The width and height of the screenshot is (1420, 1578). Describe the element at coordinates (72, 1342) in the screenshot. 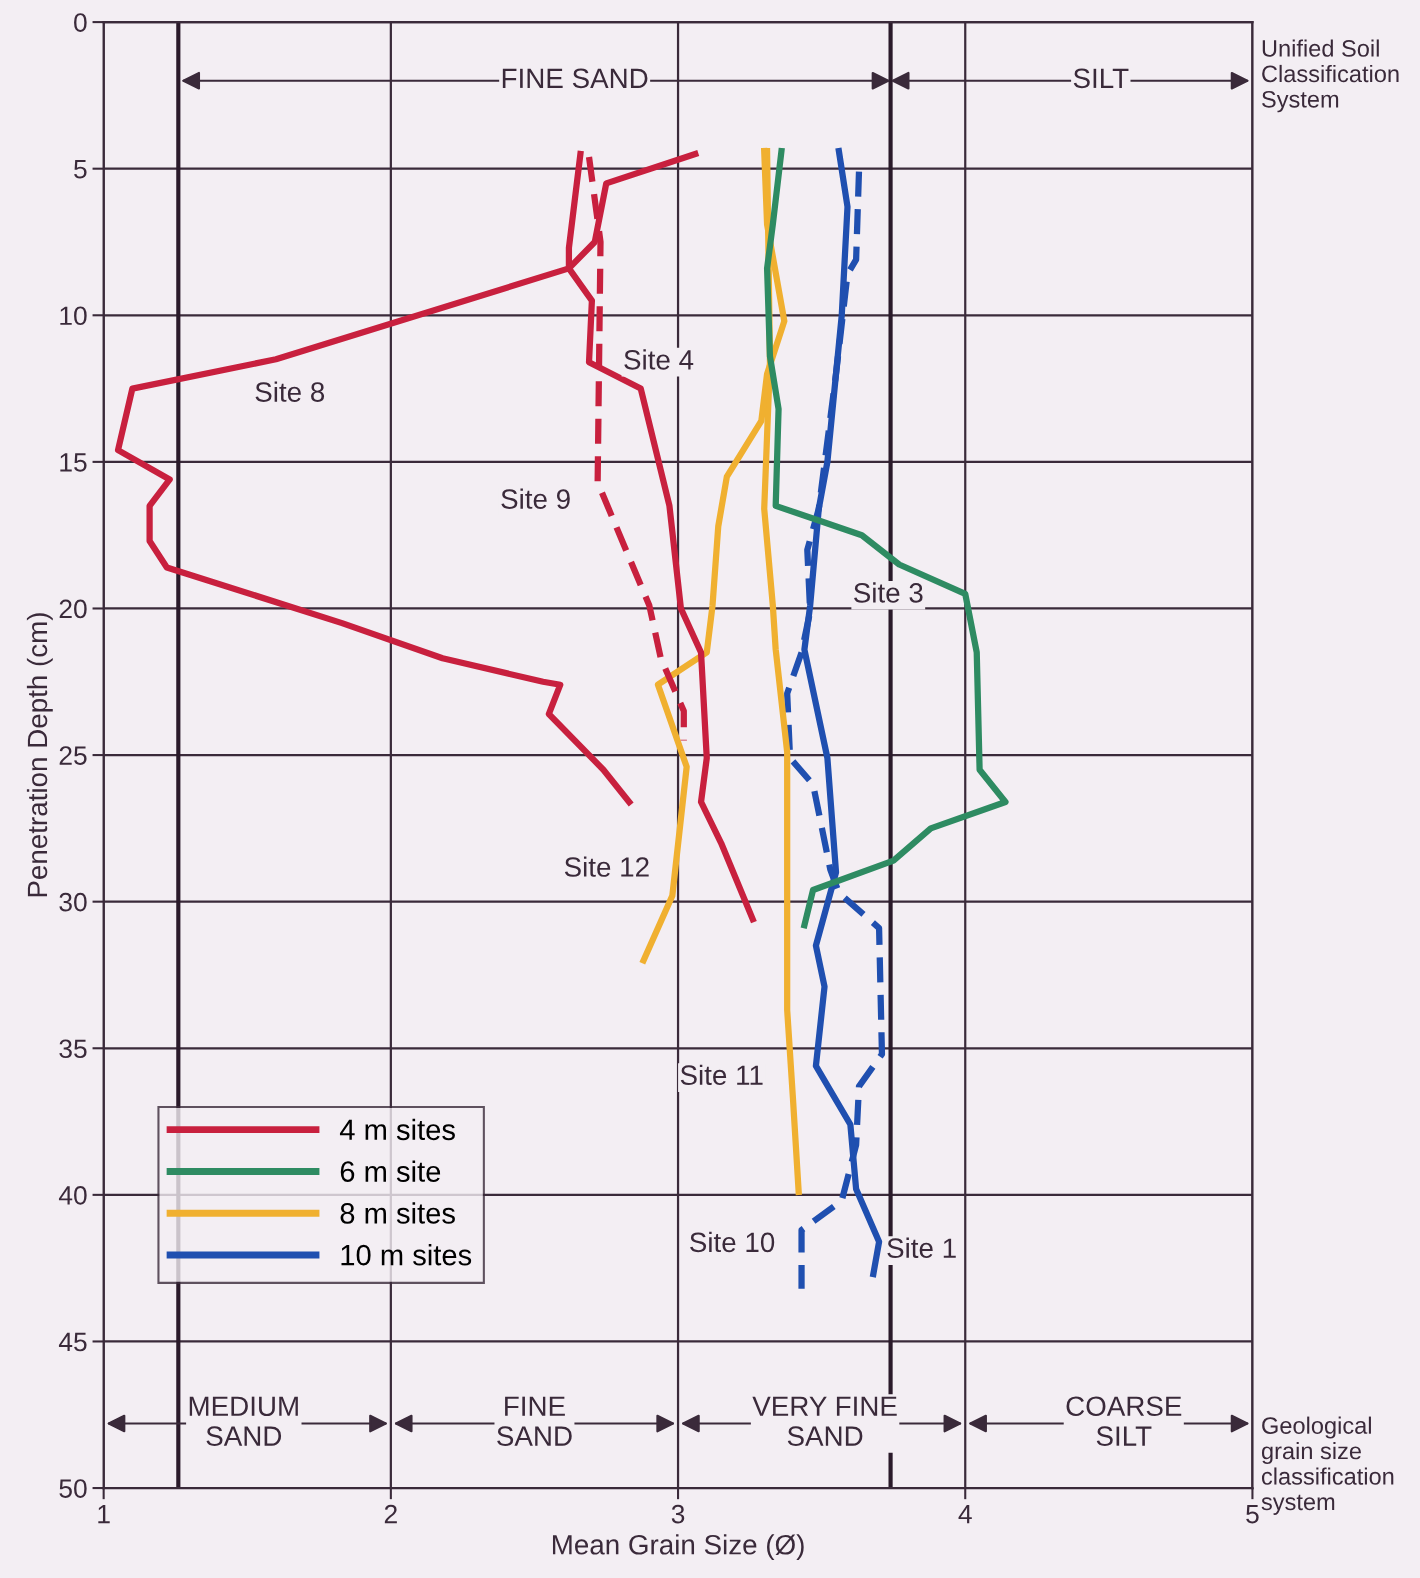

I see `y-tick-label: 45` at that location.